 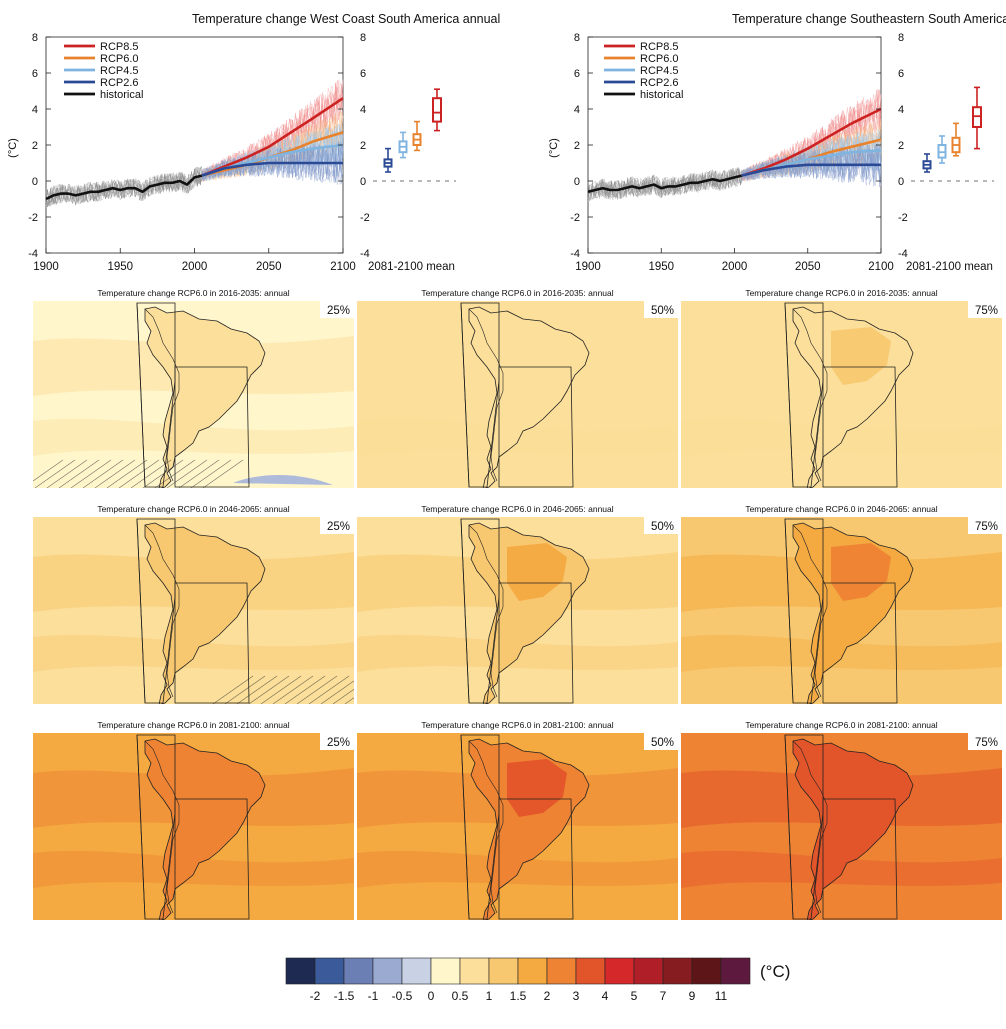 I want to click on box-rcp85, so click(x=437, y=110).